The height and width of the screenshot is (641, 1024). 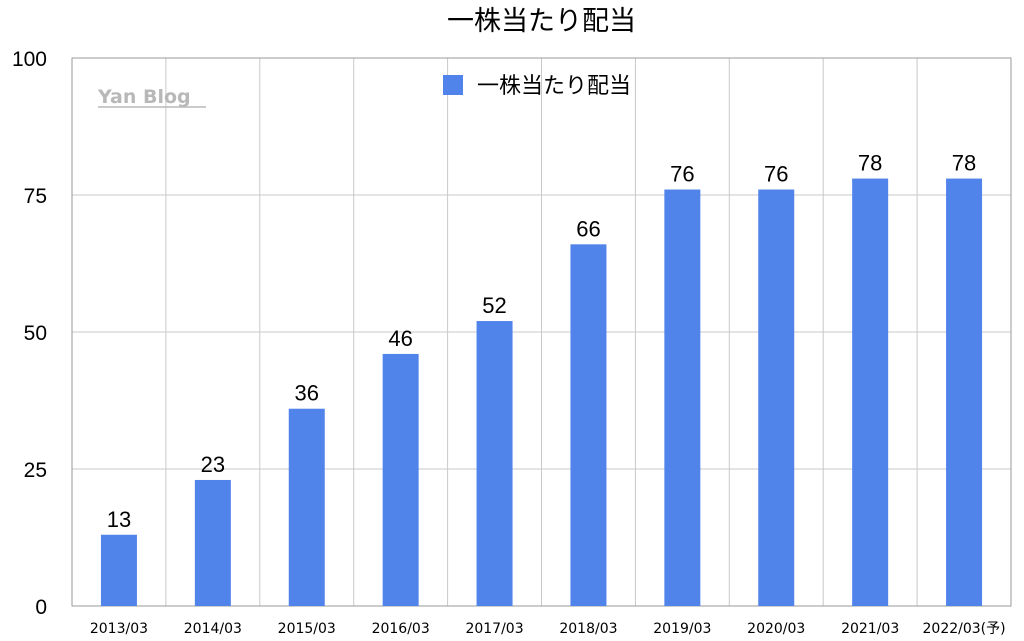 What do you see at coordinates (588, 629) in the screenshot?
I see `x-axis-tick-label: 2018/03` at bounding box center [588, 629].